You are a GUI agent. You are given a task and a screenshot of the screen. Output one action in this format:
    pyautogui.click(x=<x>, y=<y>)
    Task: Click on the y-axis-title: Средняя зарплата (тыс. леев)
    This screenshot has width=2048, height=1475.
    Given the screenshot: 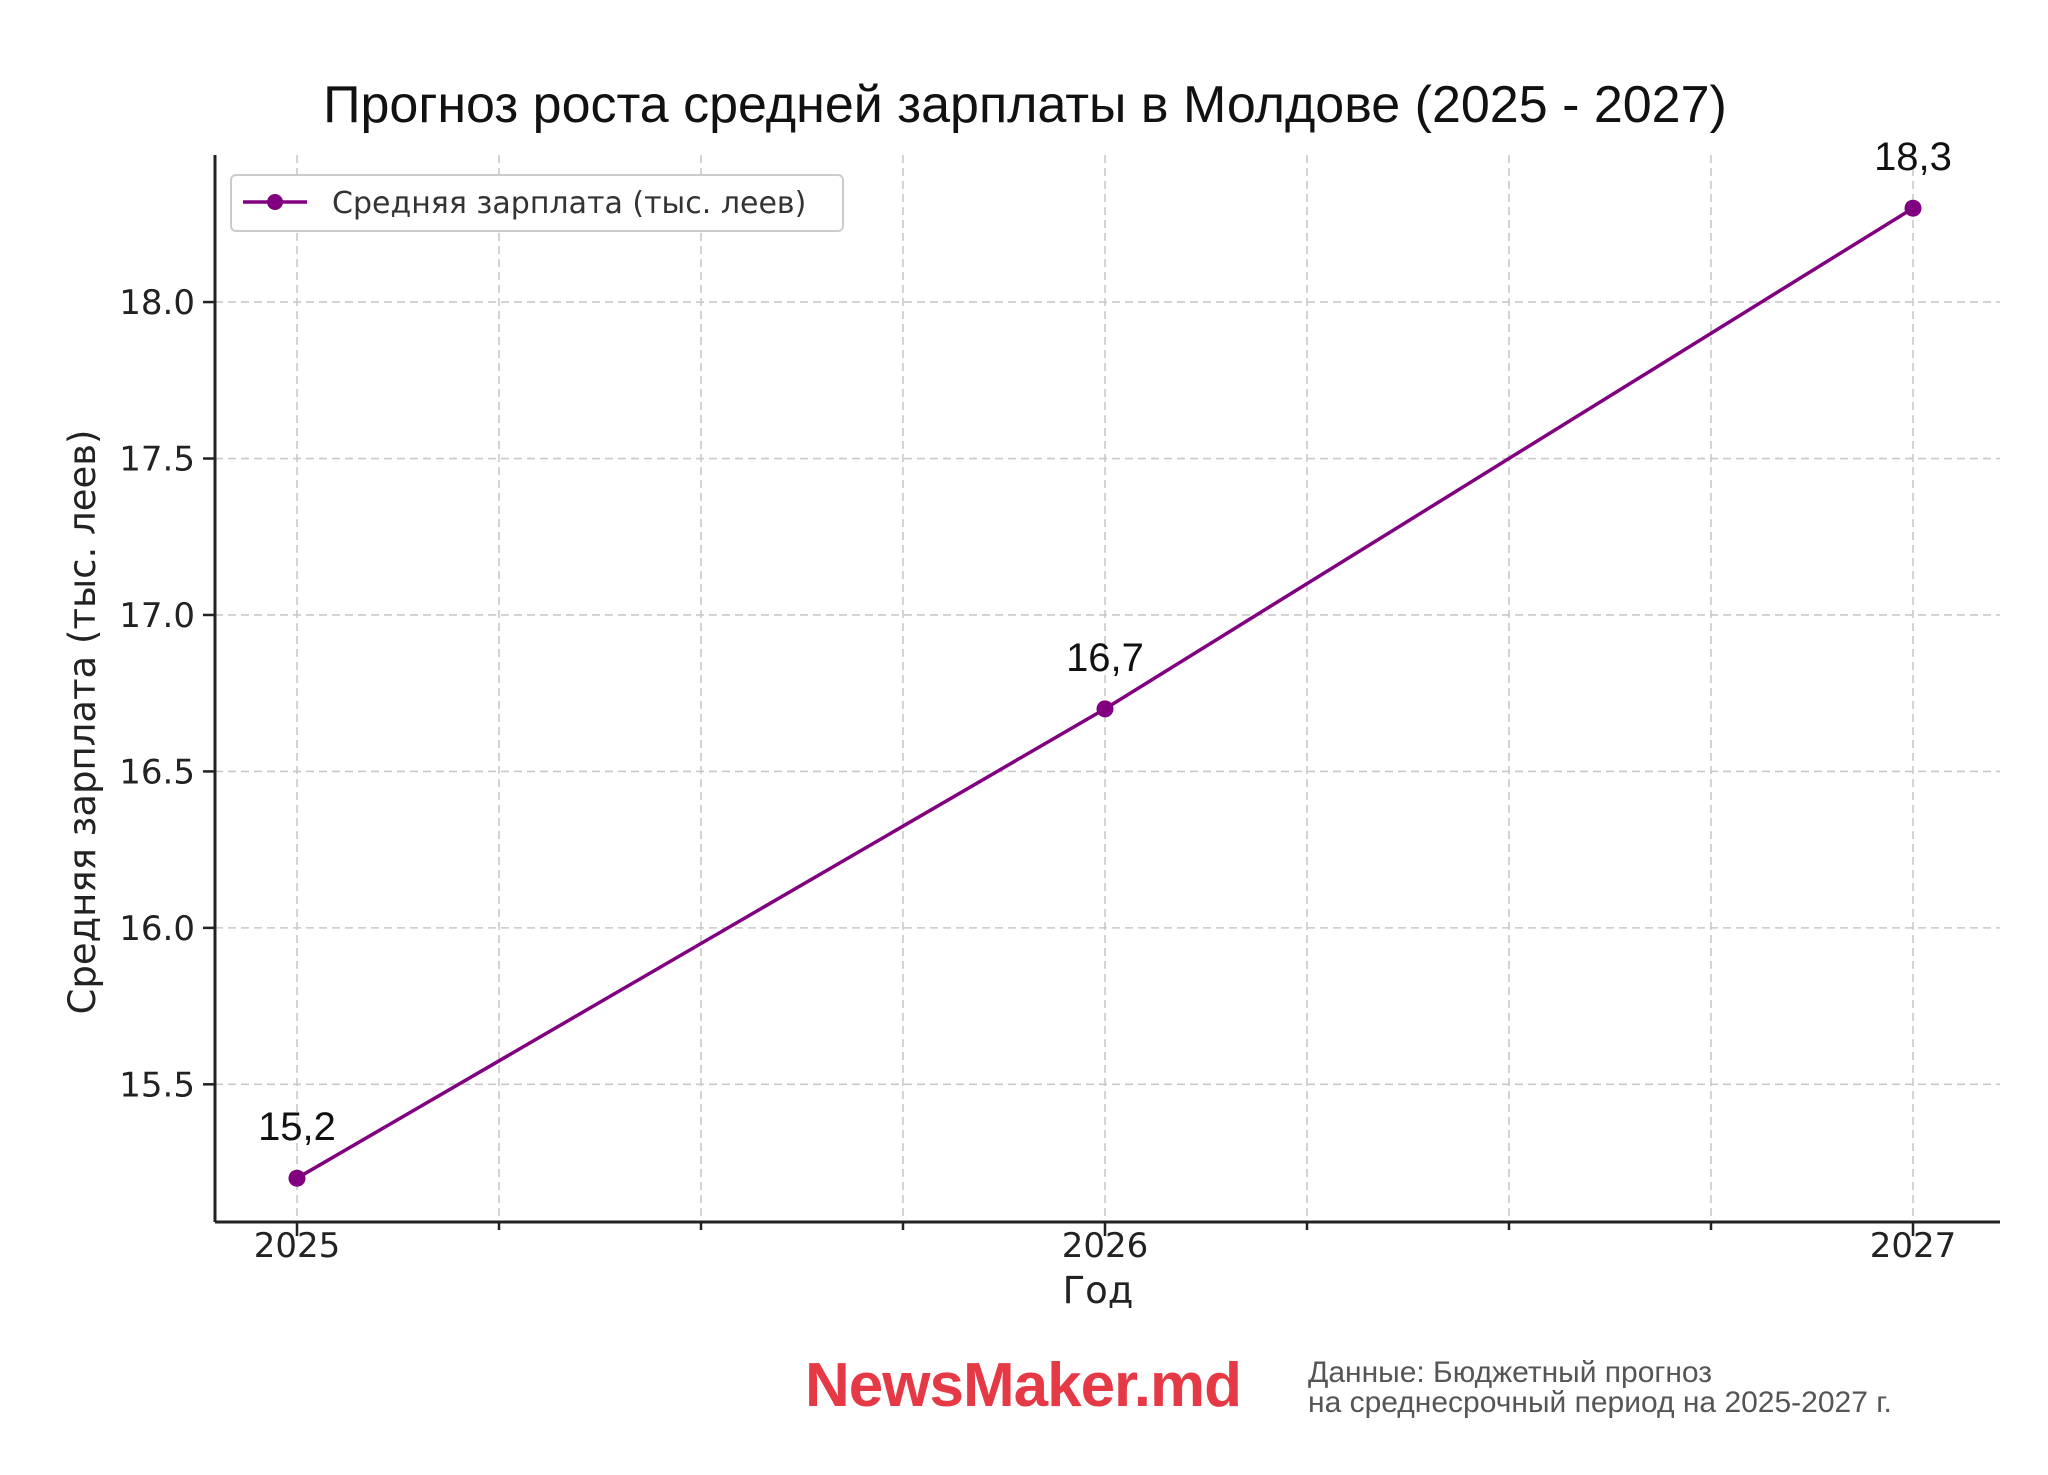 What is the action you would take?
    pyautogui.click(x=82, y=722)
    